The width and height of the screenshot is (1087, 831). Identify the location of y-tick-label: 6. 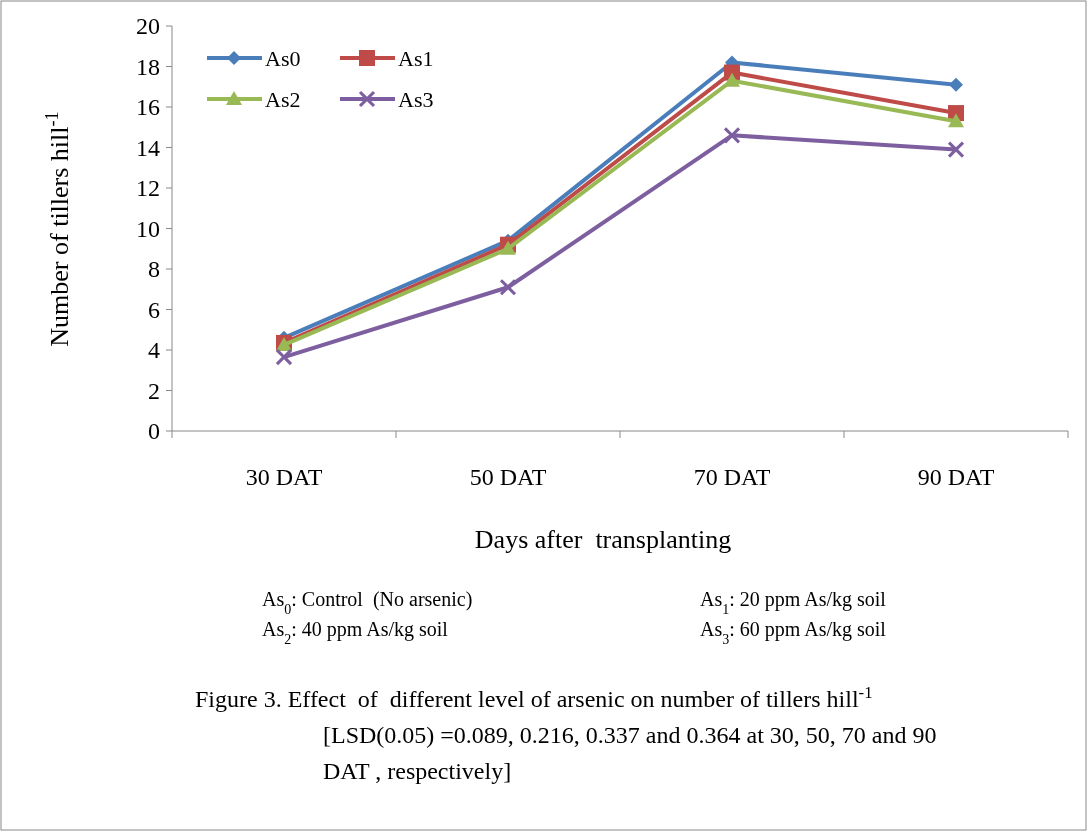
(154, 309).